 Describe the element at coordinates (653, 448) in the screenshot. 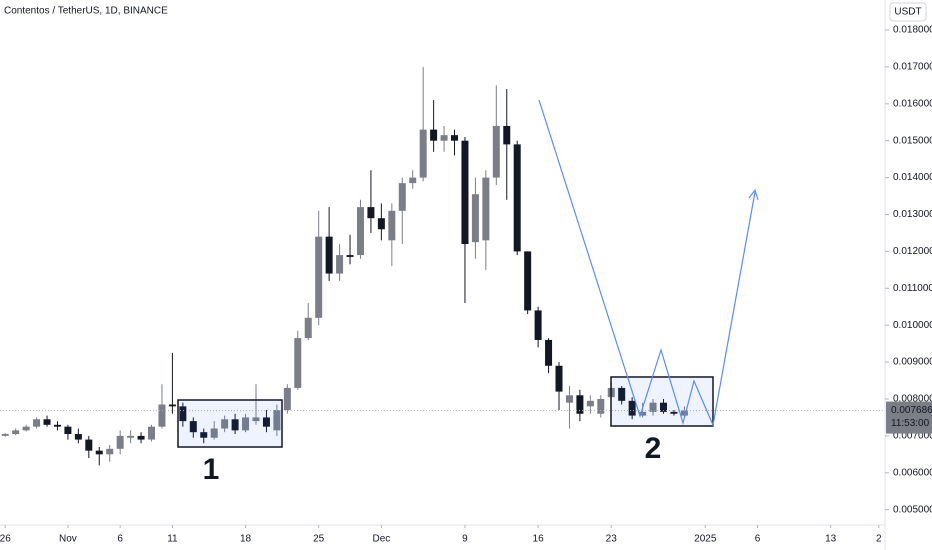

I see `annotation: 2` at that location.